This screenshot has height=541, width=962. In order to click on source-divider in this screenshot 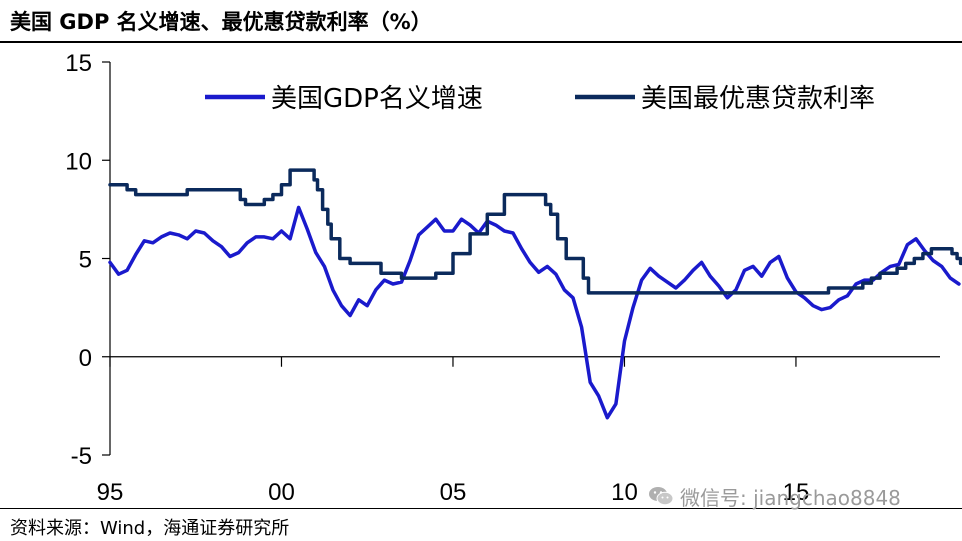, I will do `click(481, 508)`.